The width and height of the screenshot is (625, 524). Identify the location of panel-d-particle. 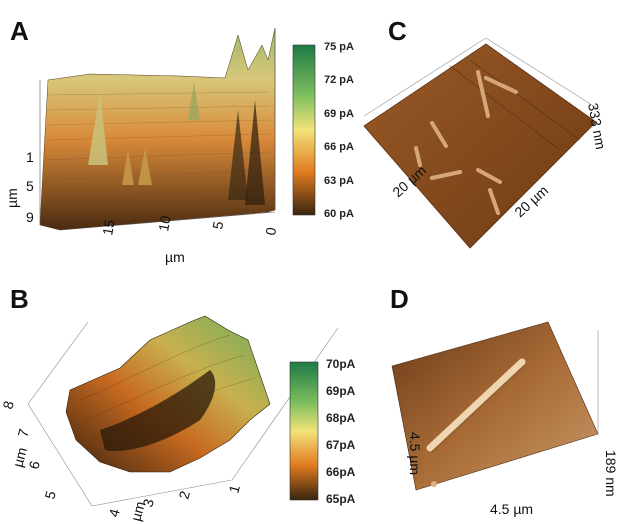
(434, 484).